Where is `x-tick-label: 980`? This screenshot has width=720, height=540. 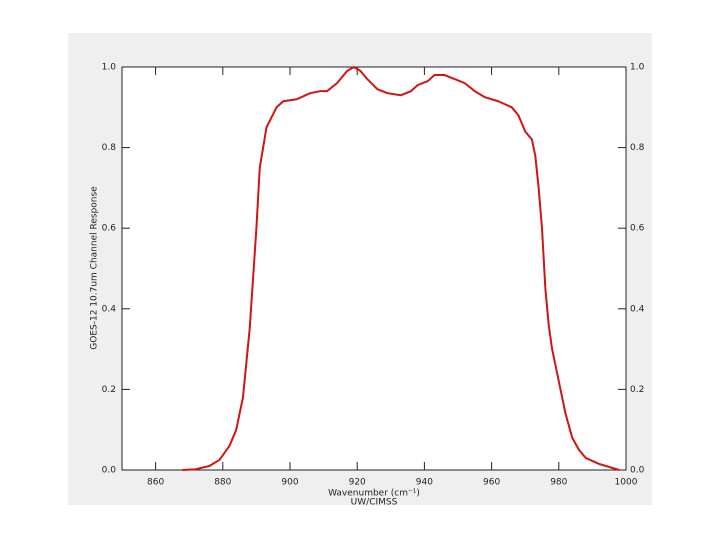 x-tick-label: 980 is located at coordinates (558, 483).